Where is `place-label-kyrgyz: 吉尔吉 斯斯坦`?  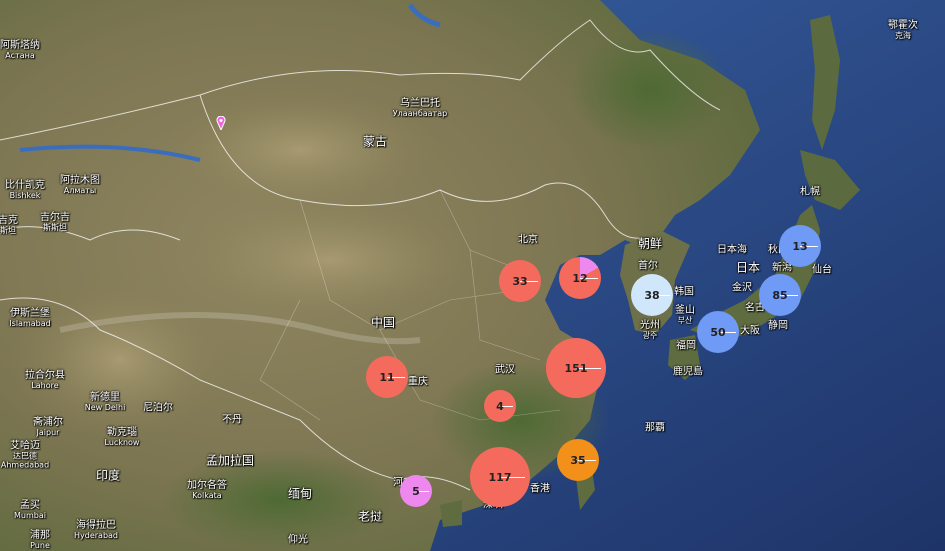
place-label-kyrgyz: 吉尔吉 斯斯坦 is located at coordinates (55, 222).